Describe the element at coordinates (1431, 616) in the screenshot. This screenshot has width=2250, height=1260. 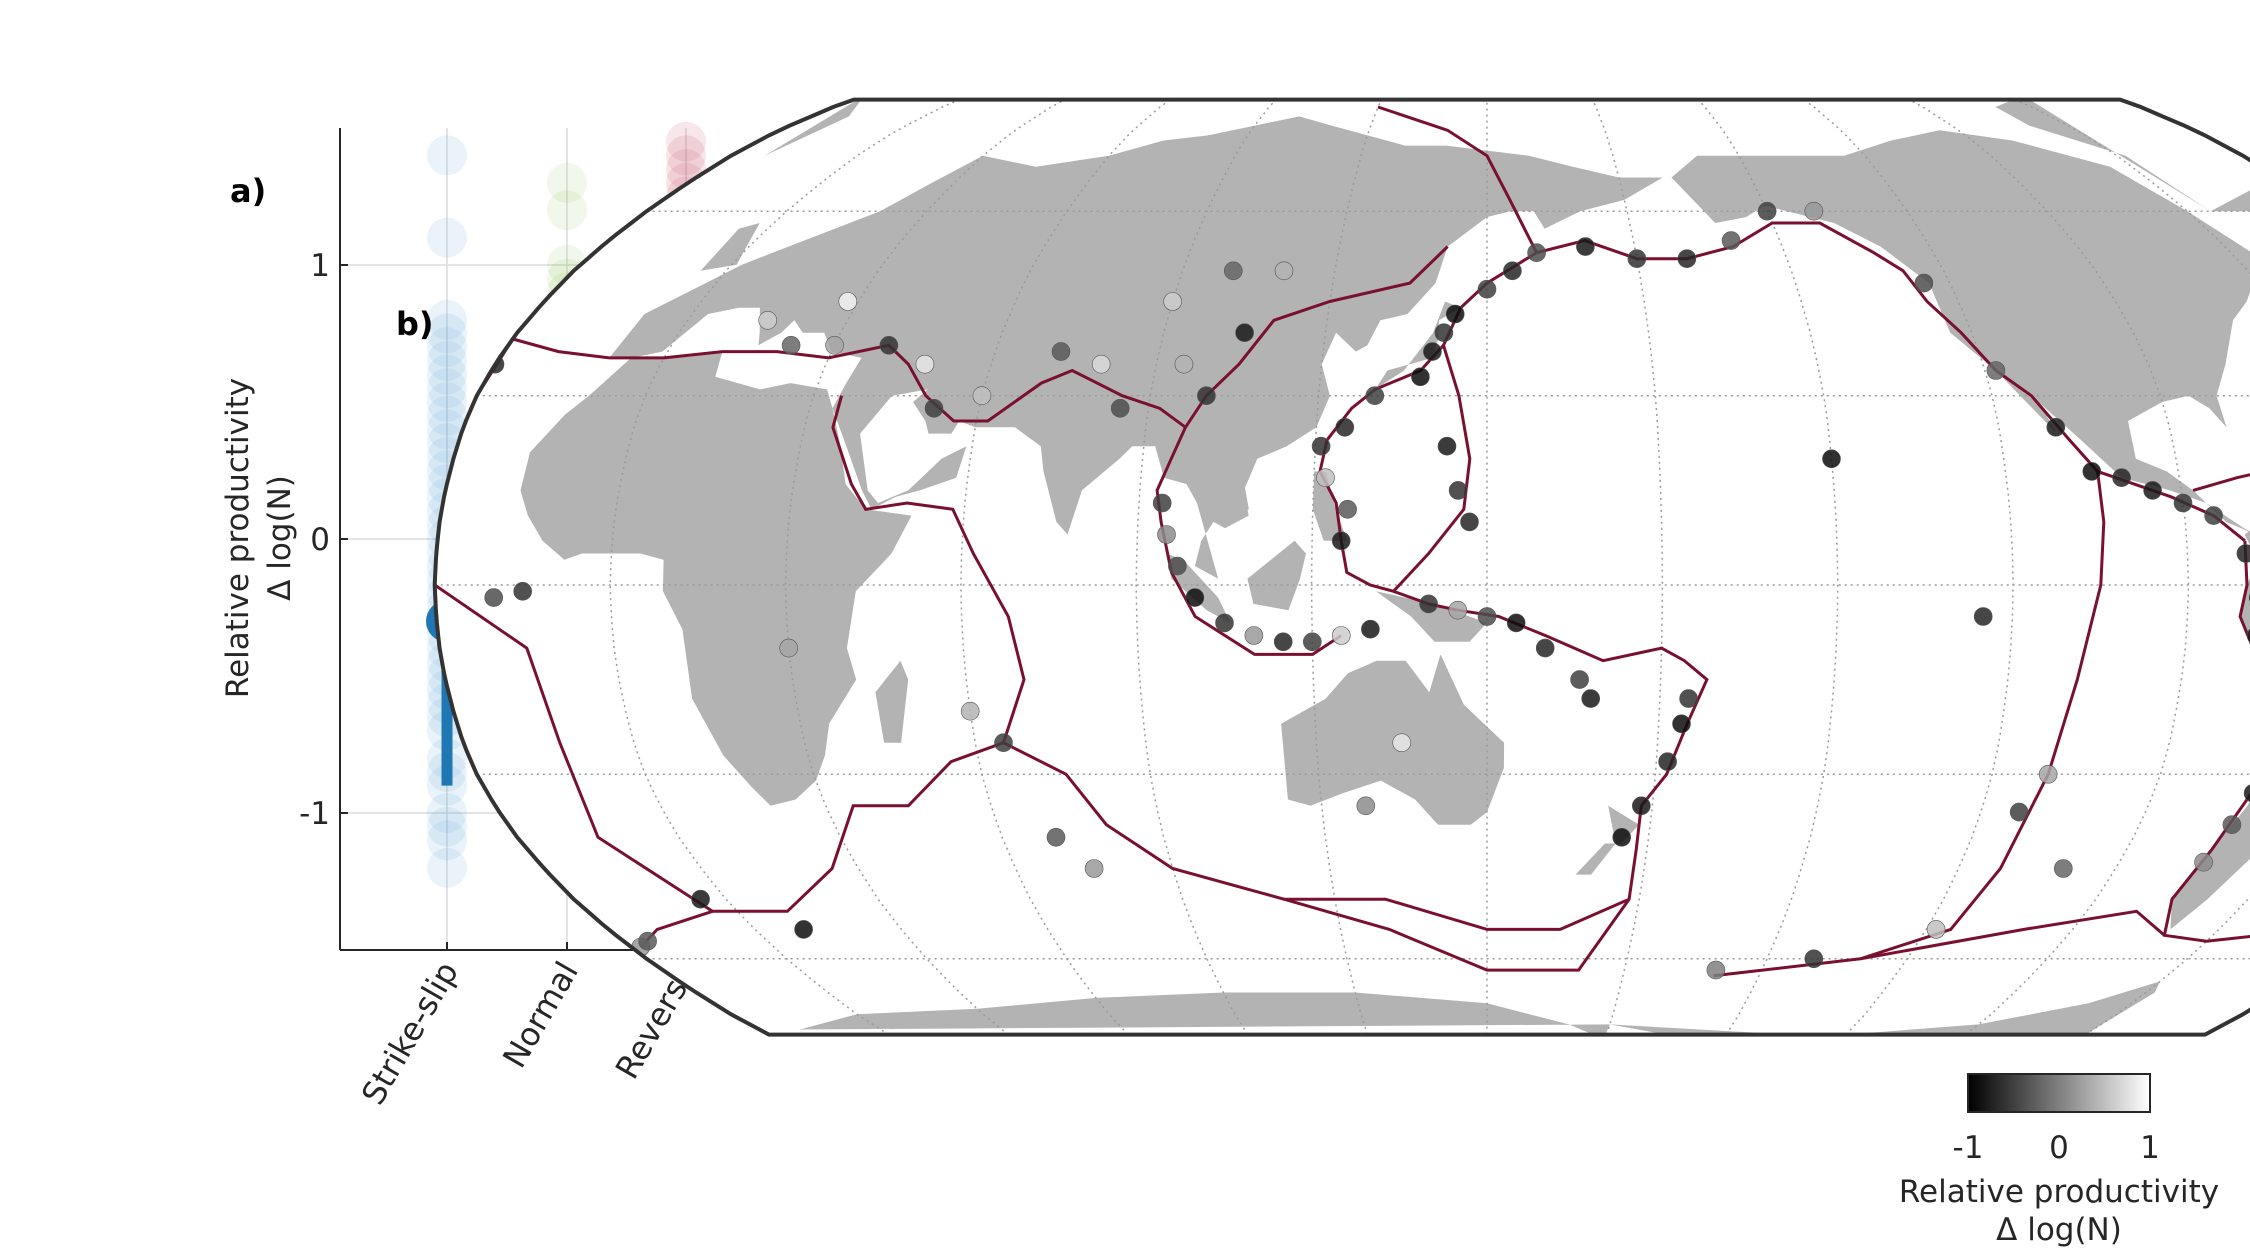
I see `new-guinea-land` at that location.